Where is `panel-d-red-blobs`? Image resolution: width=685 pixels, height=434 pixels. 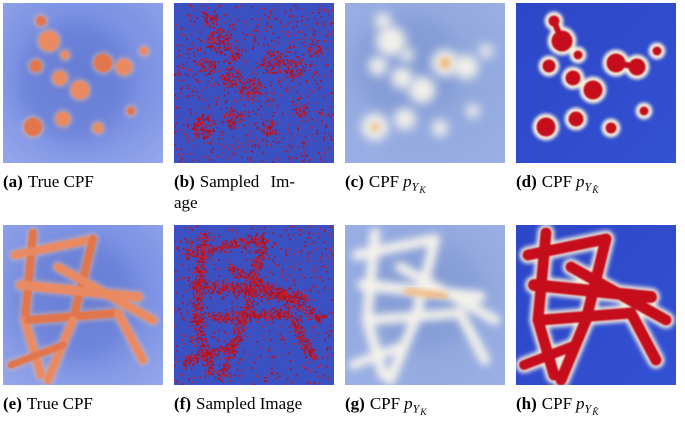
panel-d-red-blobs is located at coordinates (599, 76).